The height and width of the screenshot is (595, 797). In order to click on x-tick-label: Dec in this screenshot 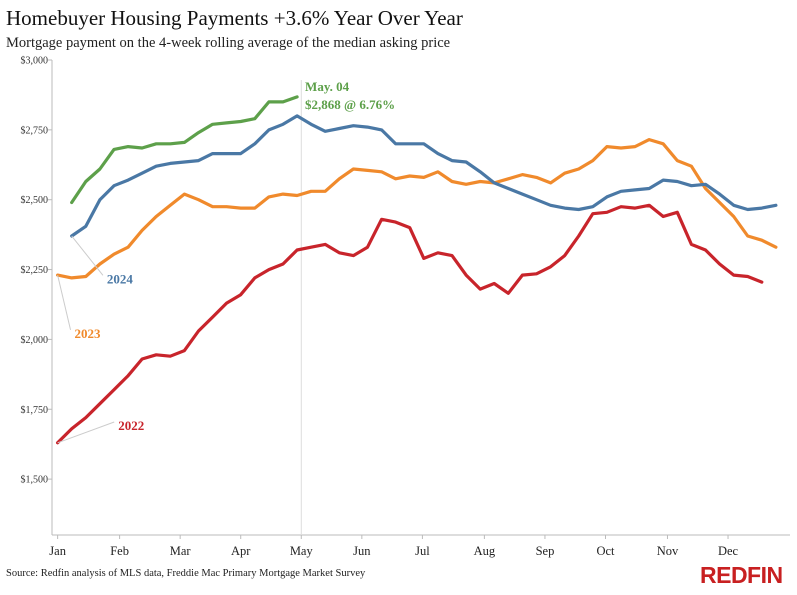, I will do `click(728, 551)`.